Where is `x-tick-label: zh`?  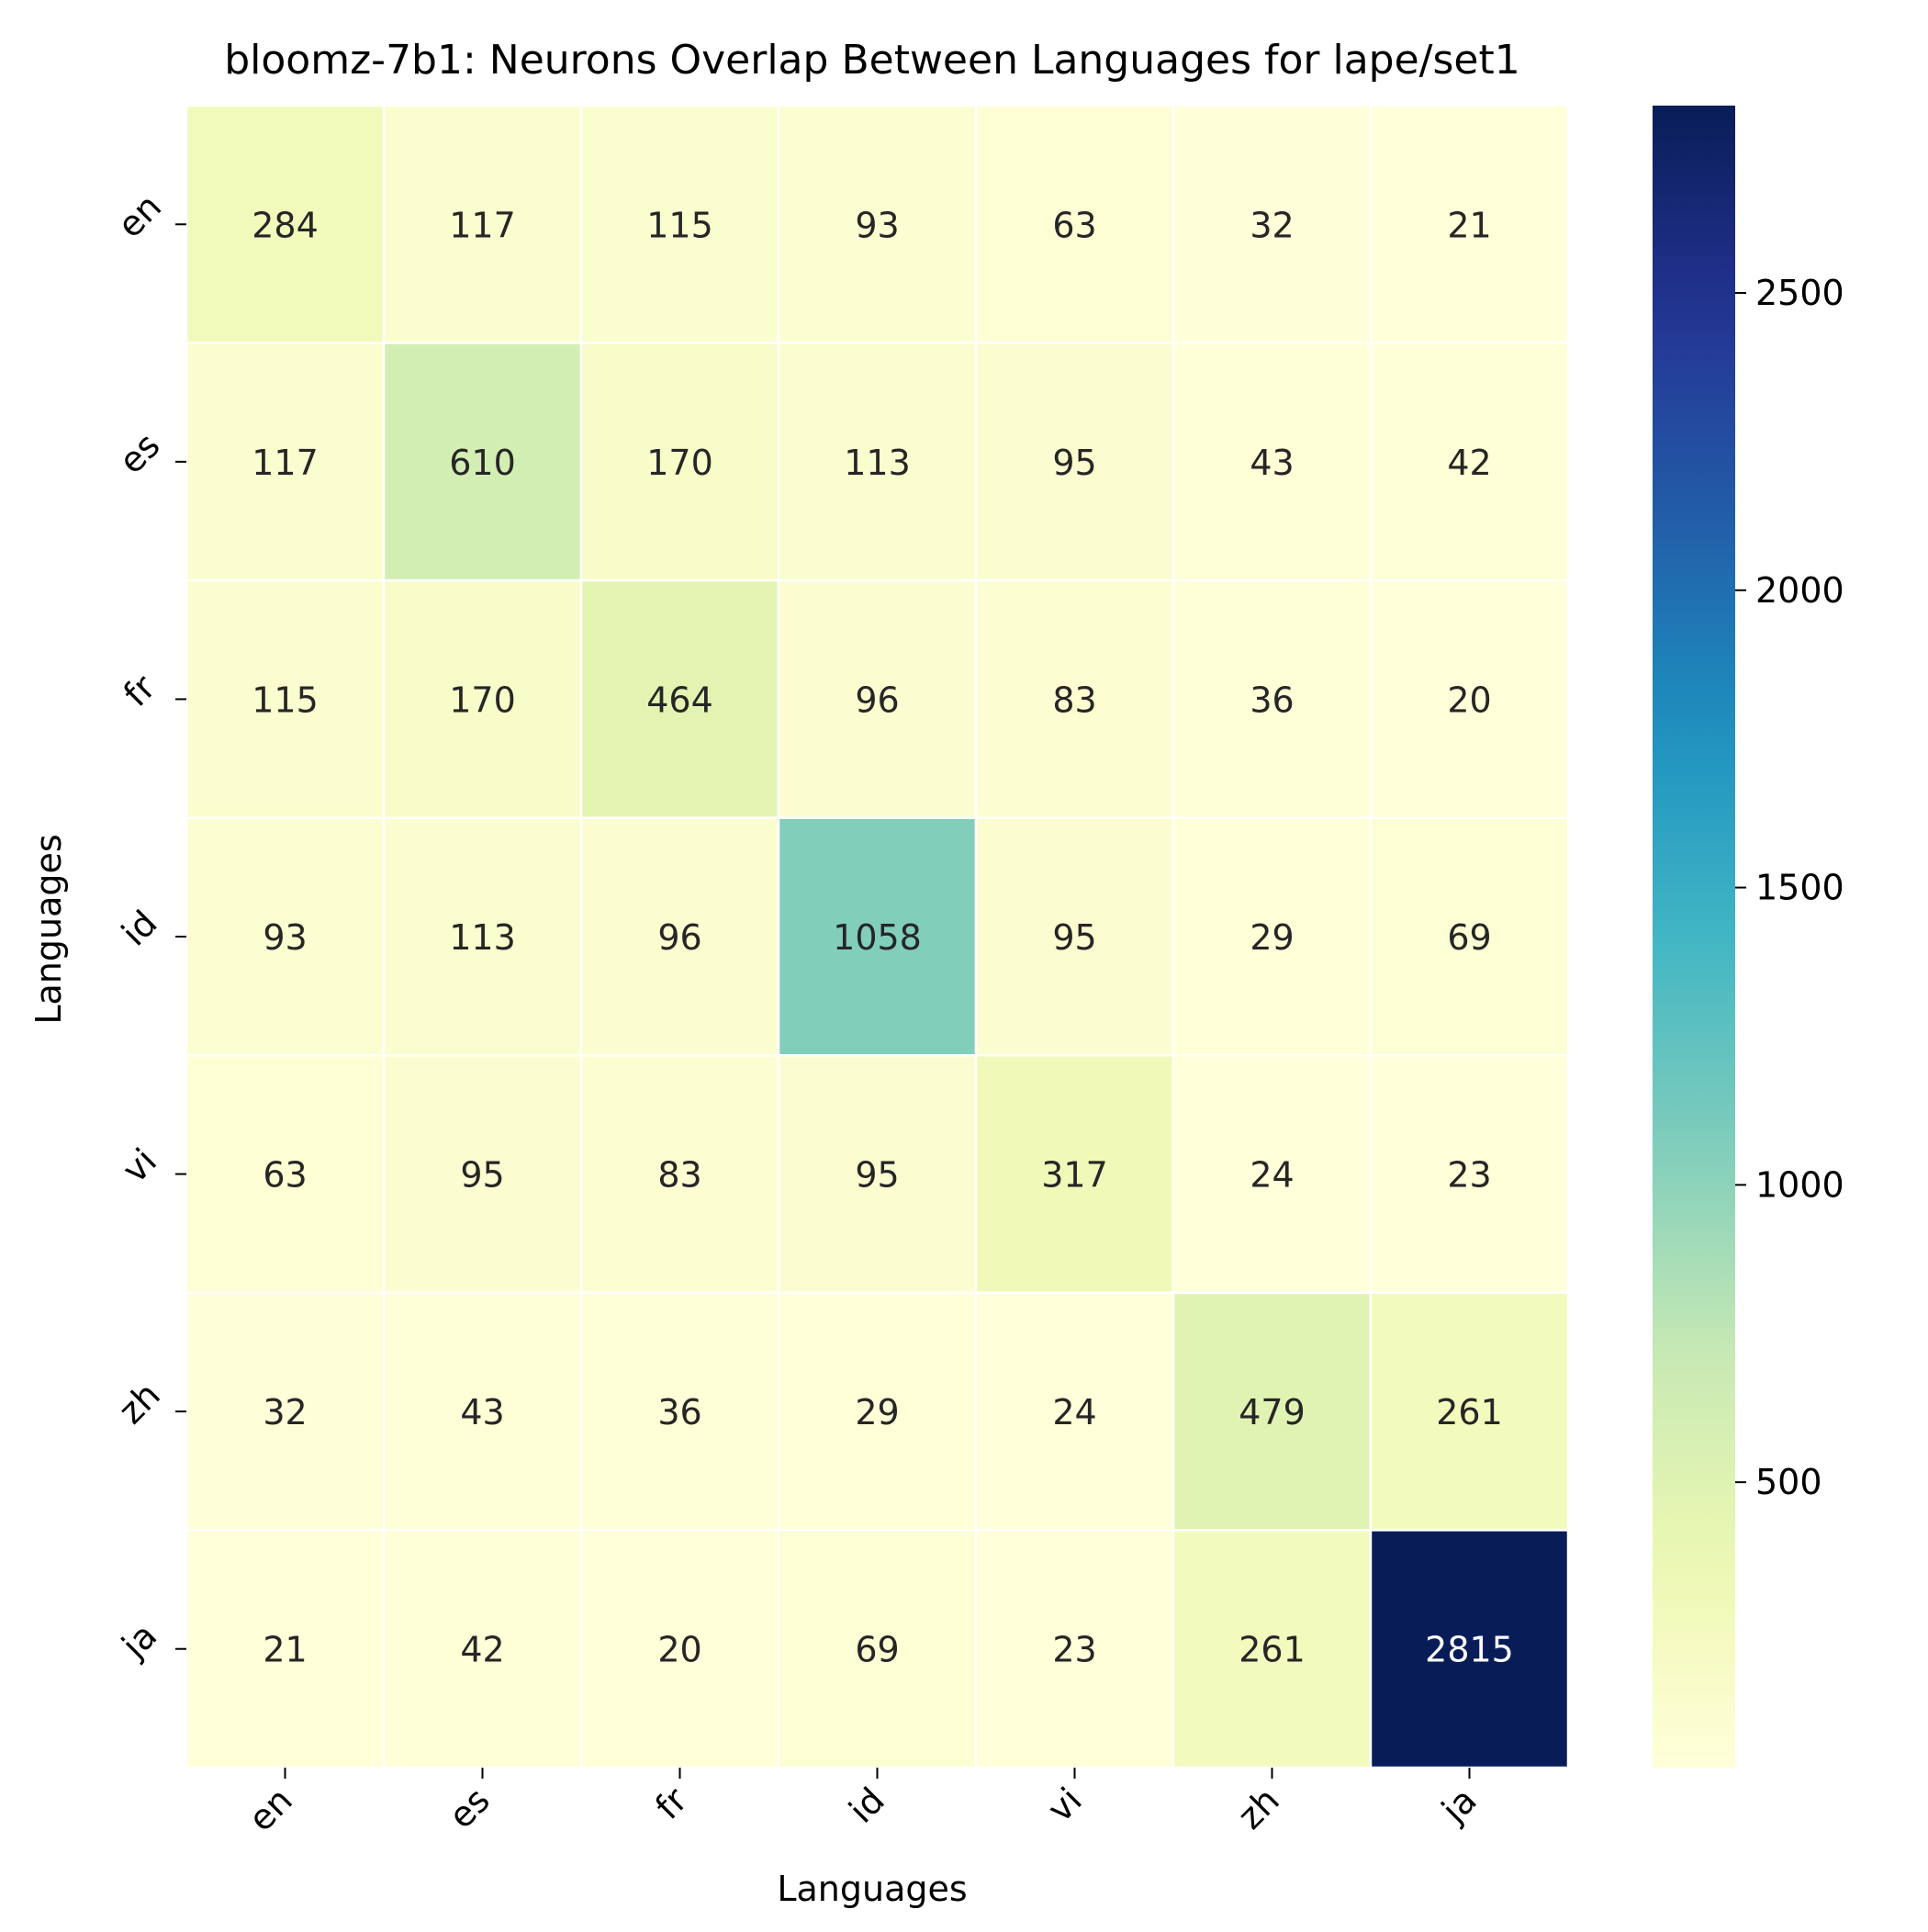 x-tick-label: zh is located at coordinates (1258, 1808).